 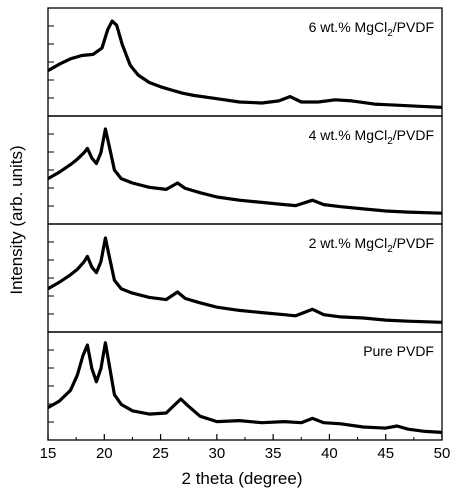 What do you see at coordinates (242, 478) in the screenshot?
I see `x-axis-title: 2 theta (degree)` at bounding box center [242, 478].